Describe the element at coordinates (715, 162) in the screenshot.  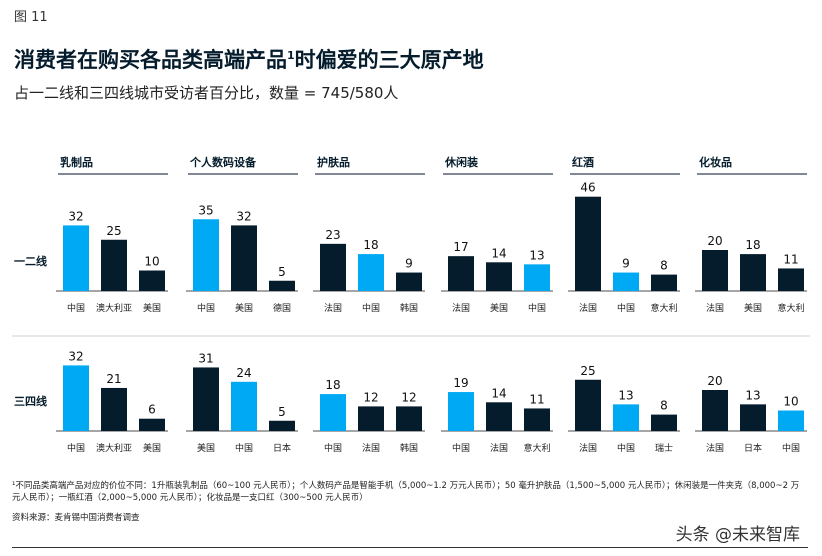
I see `category-header: 化妆品` at that location.